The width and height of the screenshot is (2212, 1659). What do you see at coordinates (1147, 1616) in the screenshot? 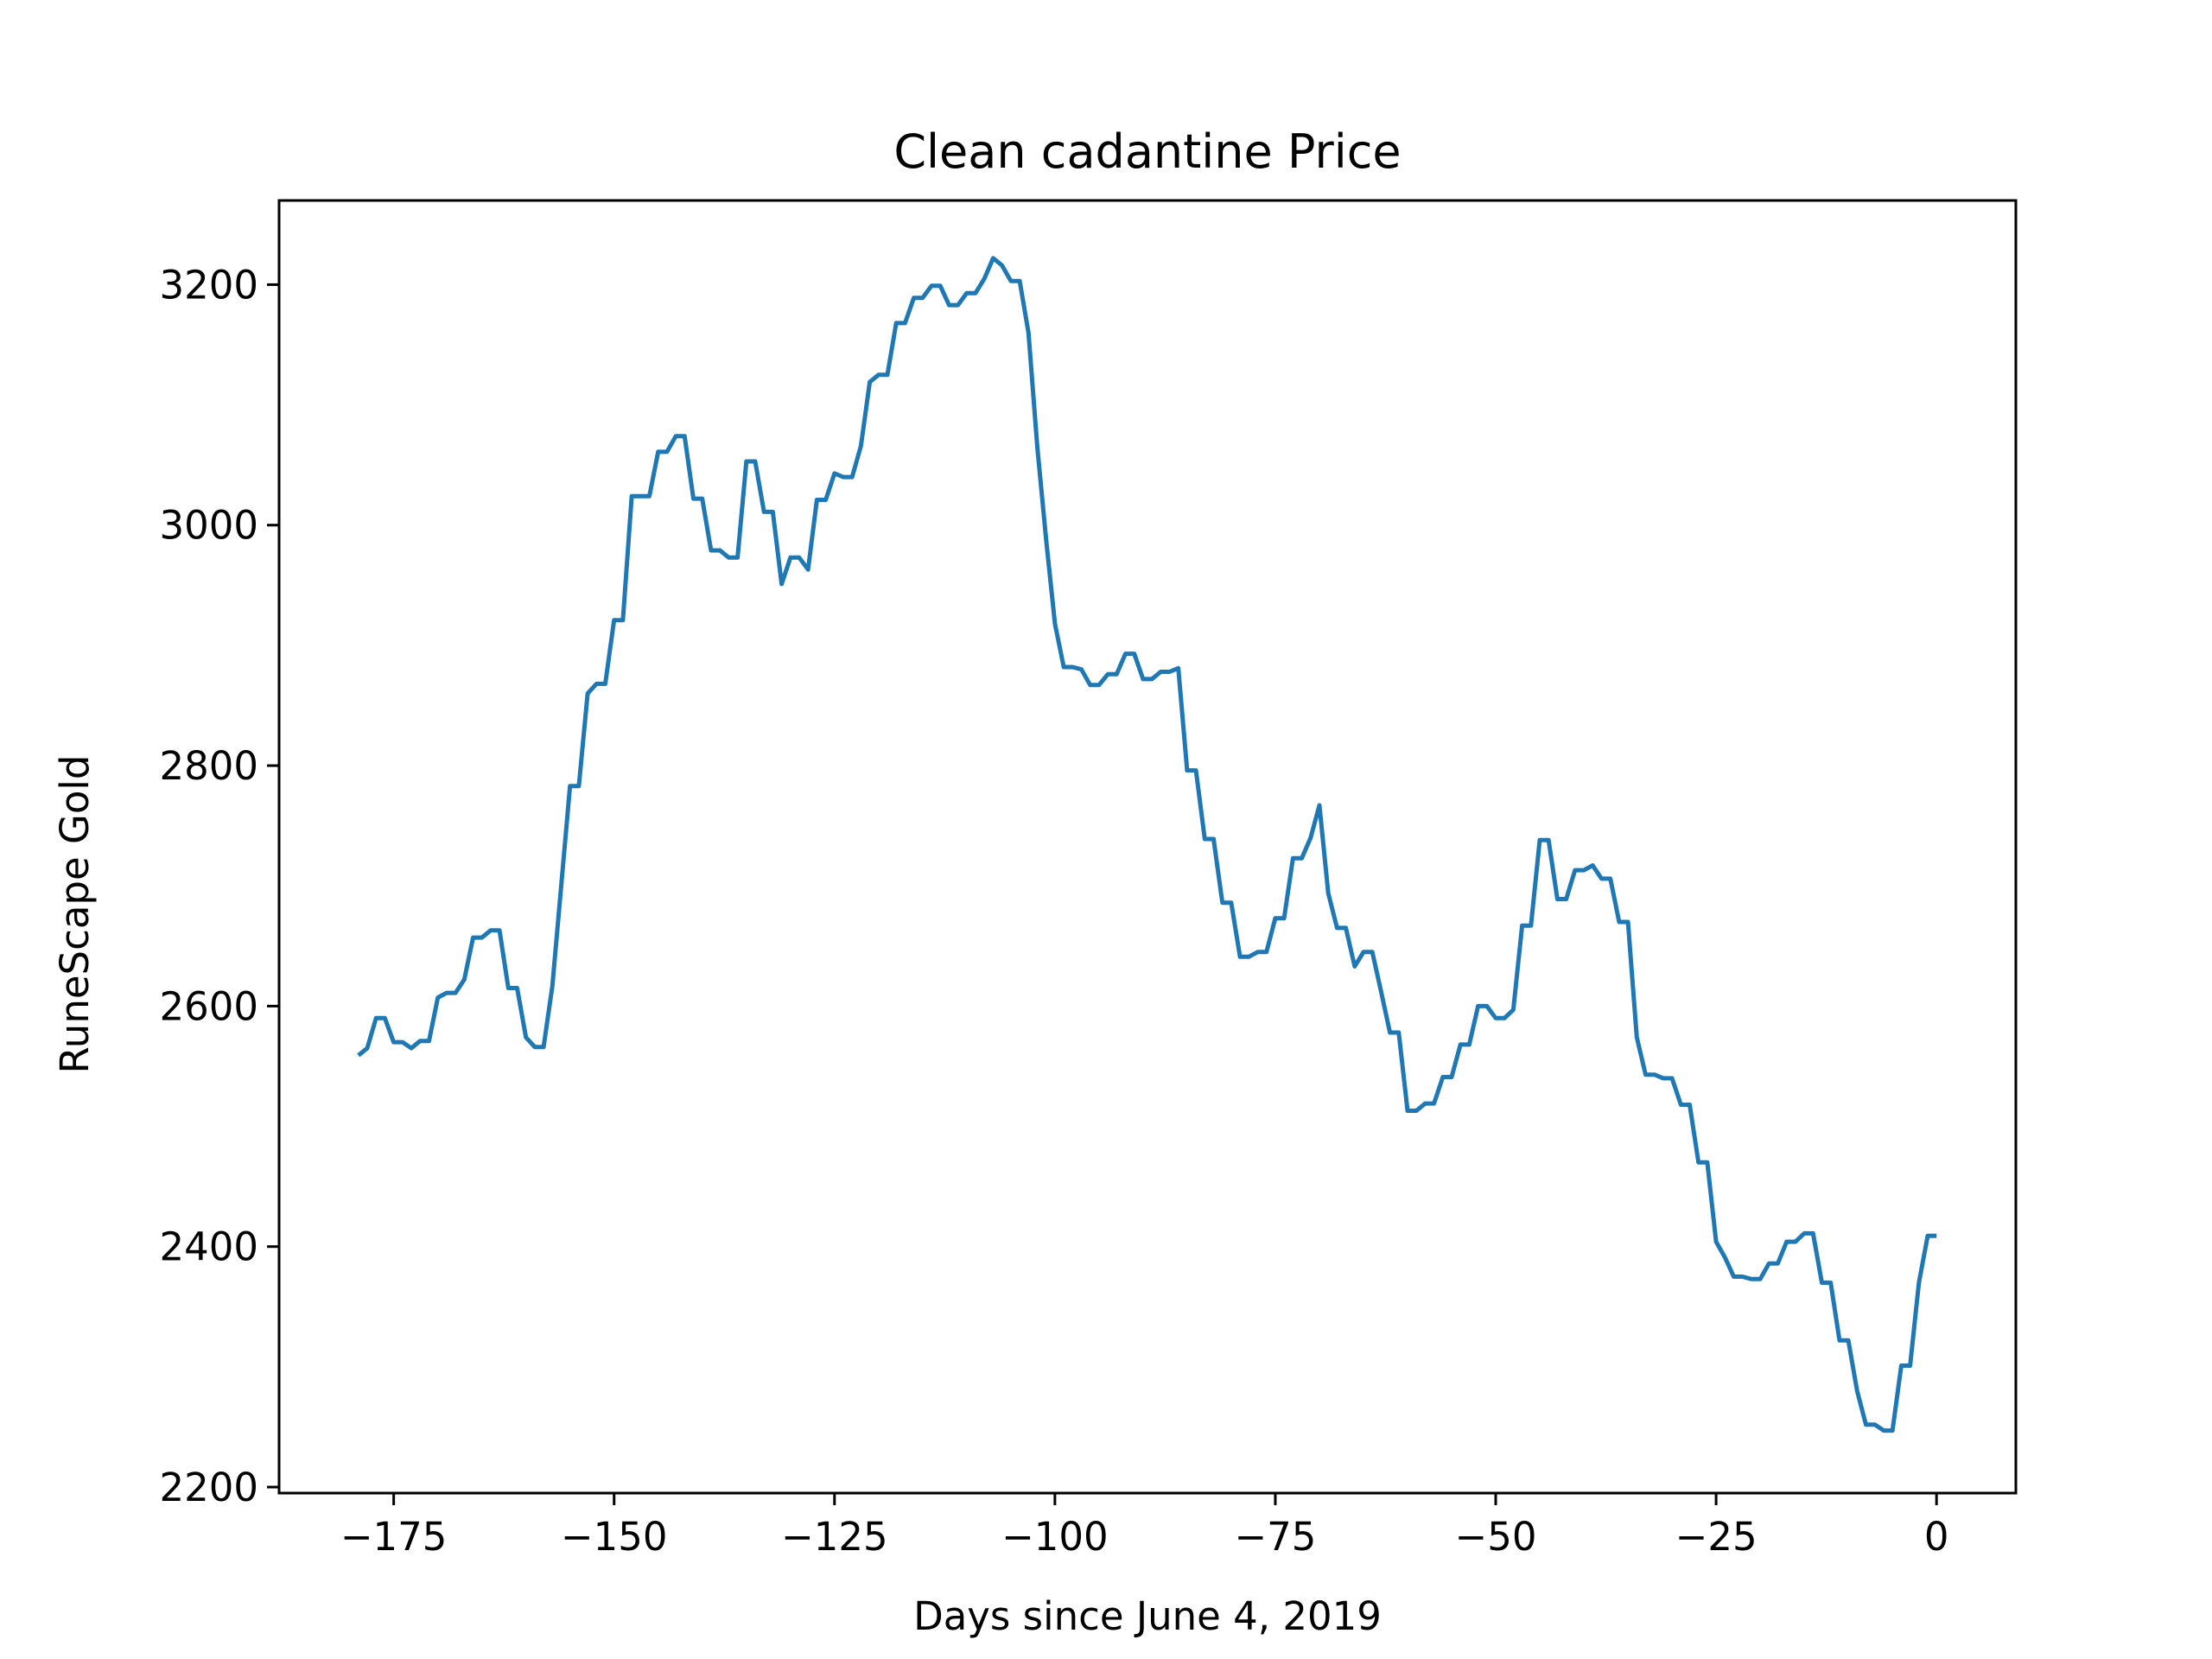
I see `x-axis-label: Days since June 4, 2019` at bounding box center [1147, 1616].